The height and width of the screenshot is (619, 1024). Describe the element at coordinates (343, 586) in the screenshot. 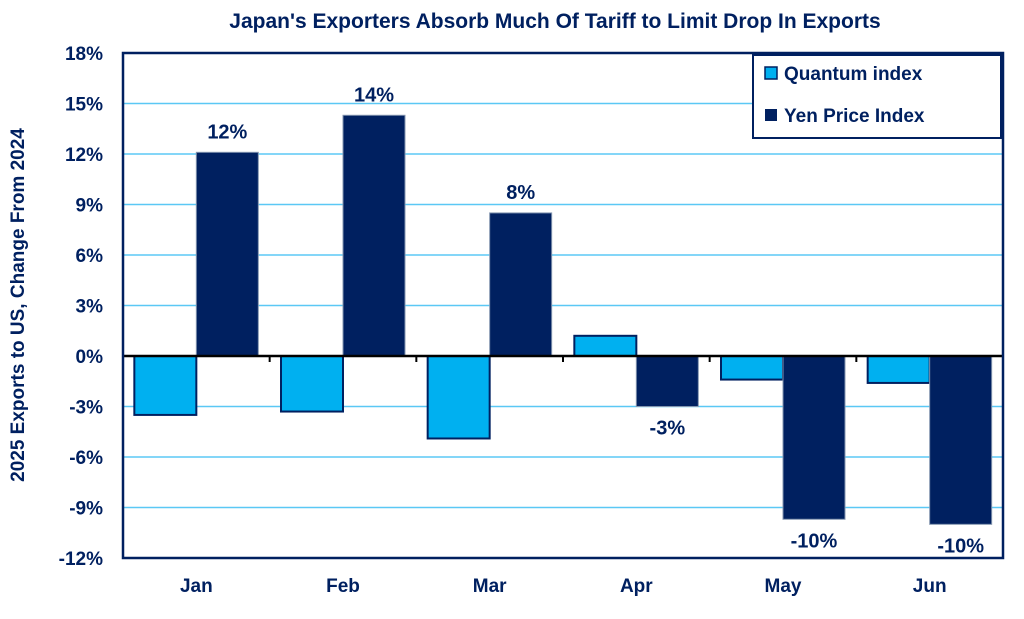

I see `x-tick-label: Feb` at that location.